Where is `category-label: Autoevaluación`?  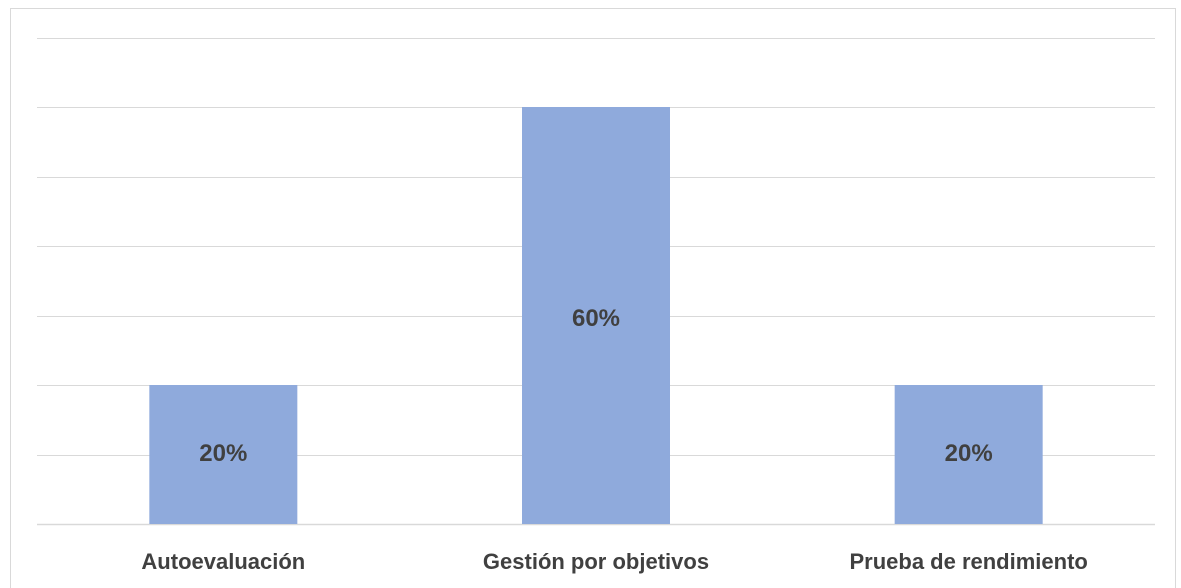
category-label: Autoevaluación is located at coordinates (223, 561).